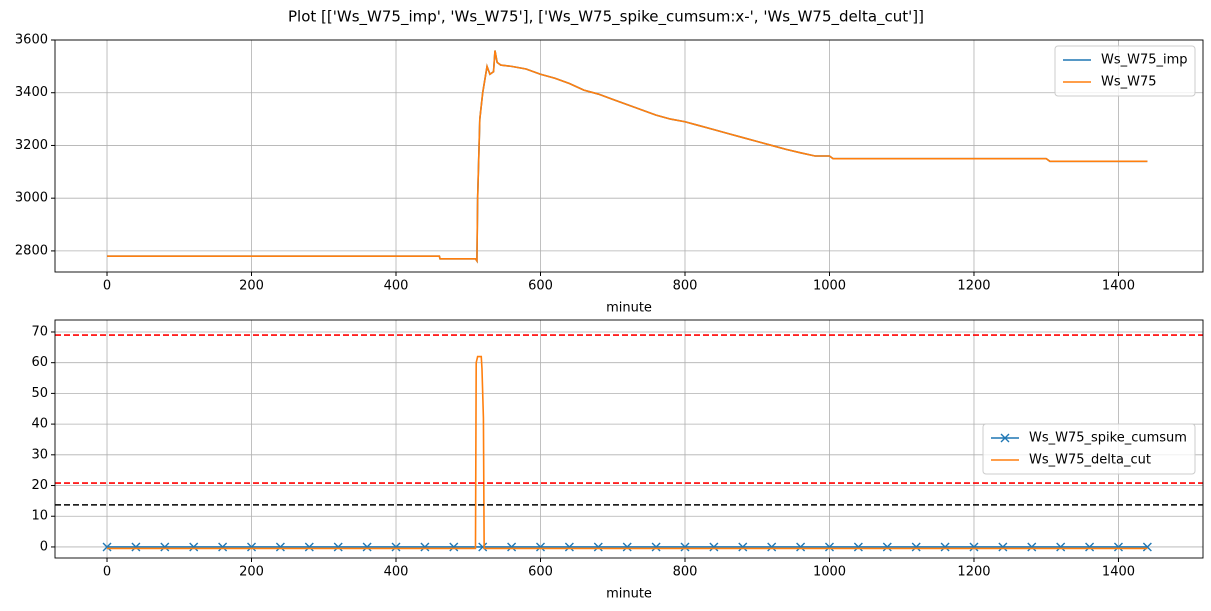  What do you see at coordinates (39, 516) in the screenshot?
I see `y-tick-label: 10` at bounding box center [39, 516].